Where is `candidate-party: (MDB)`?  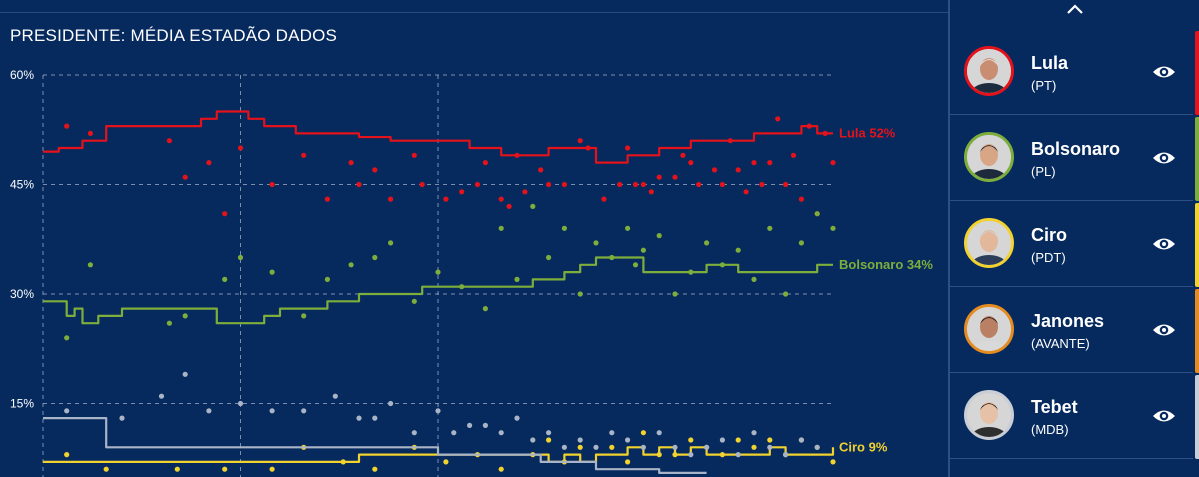
candidate-party: (MDB) is located at coordinates (1050, 429).